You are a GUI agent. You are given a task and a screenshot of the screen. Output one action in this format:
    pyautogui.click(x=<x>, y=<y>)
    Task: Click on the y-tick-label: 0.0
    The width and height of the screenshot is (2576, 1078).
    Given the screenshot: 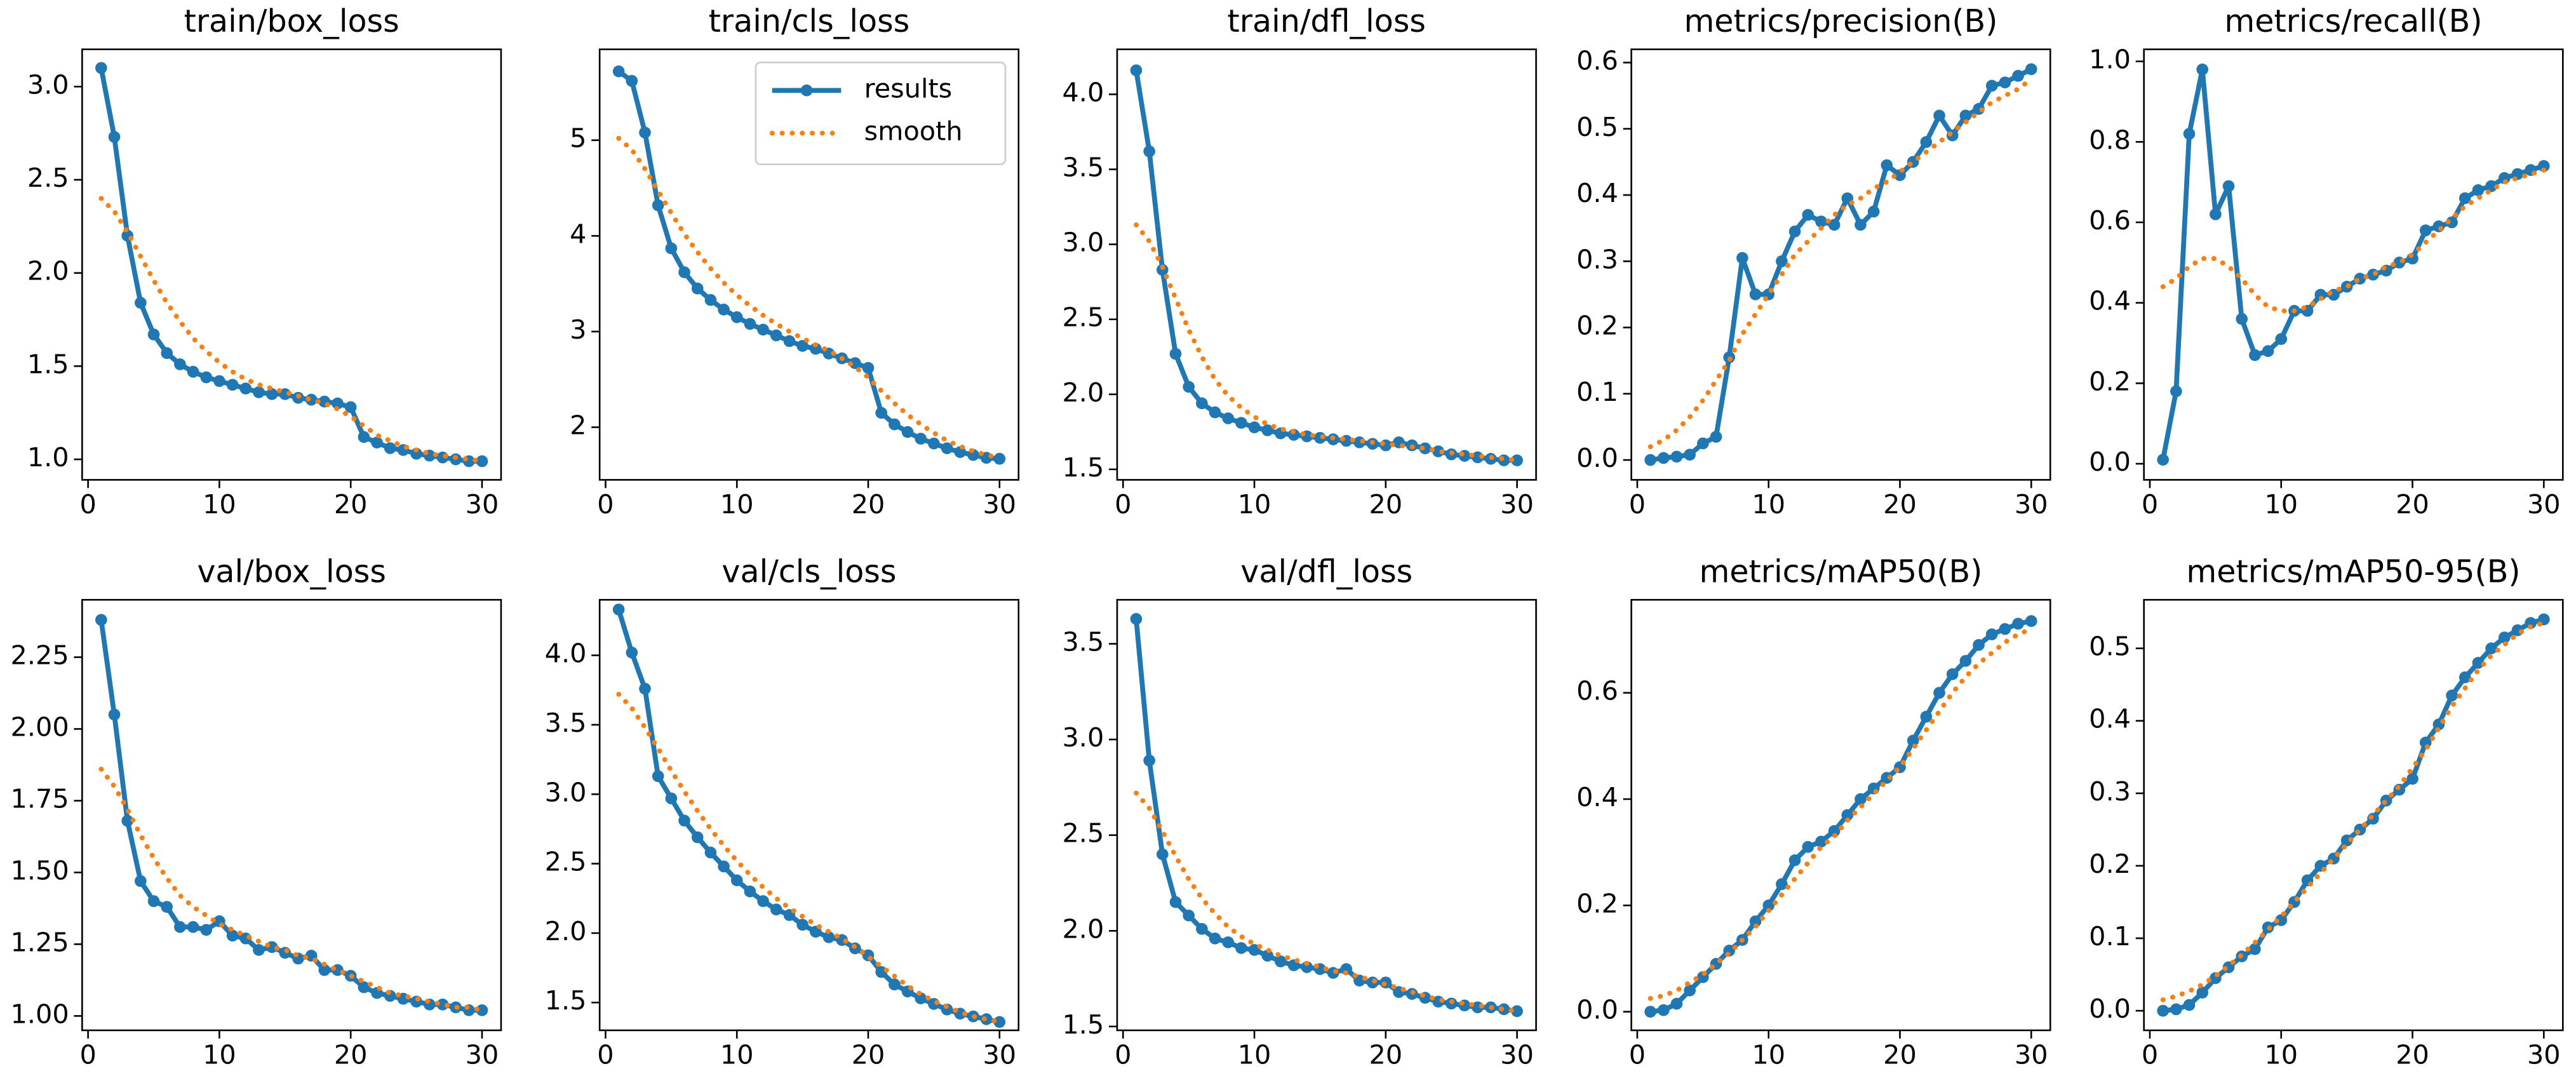 What is the action you would take?
    pyautogui.click(x=2110, y=1009)
    